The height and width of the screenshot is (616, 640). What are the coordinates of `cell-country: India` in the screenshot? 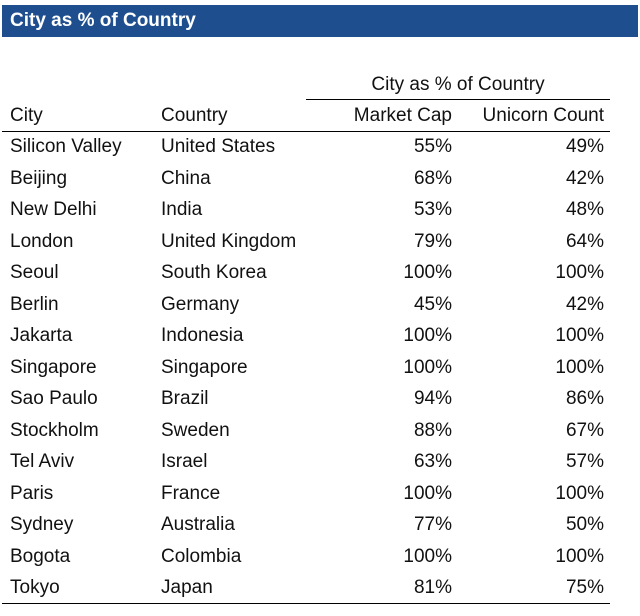 It's located at (182, 209).